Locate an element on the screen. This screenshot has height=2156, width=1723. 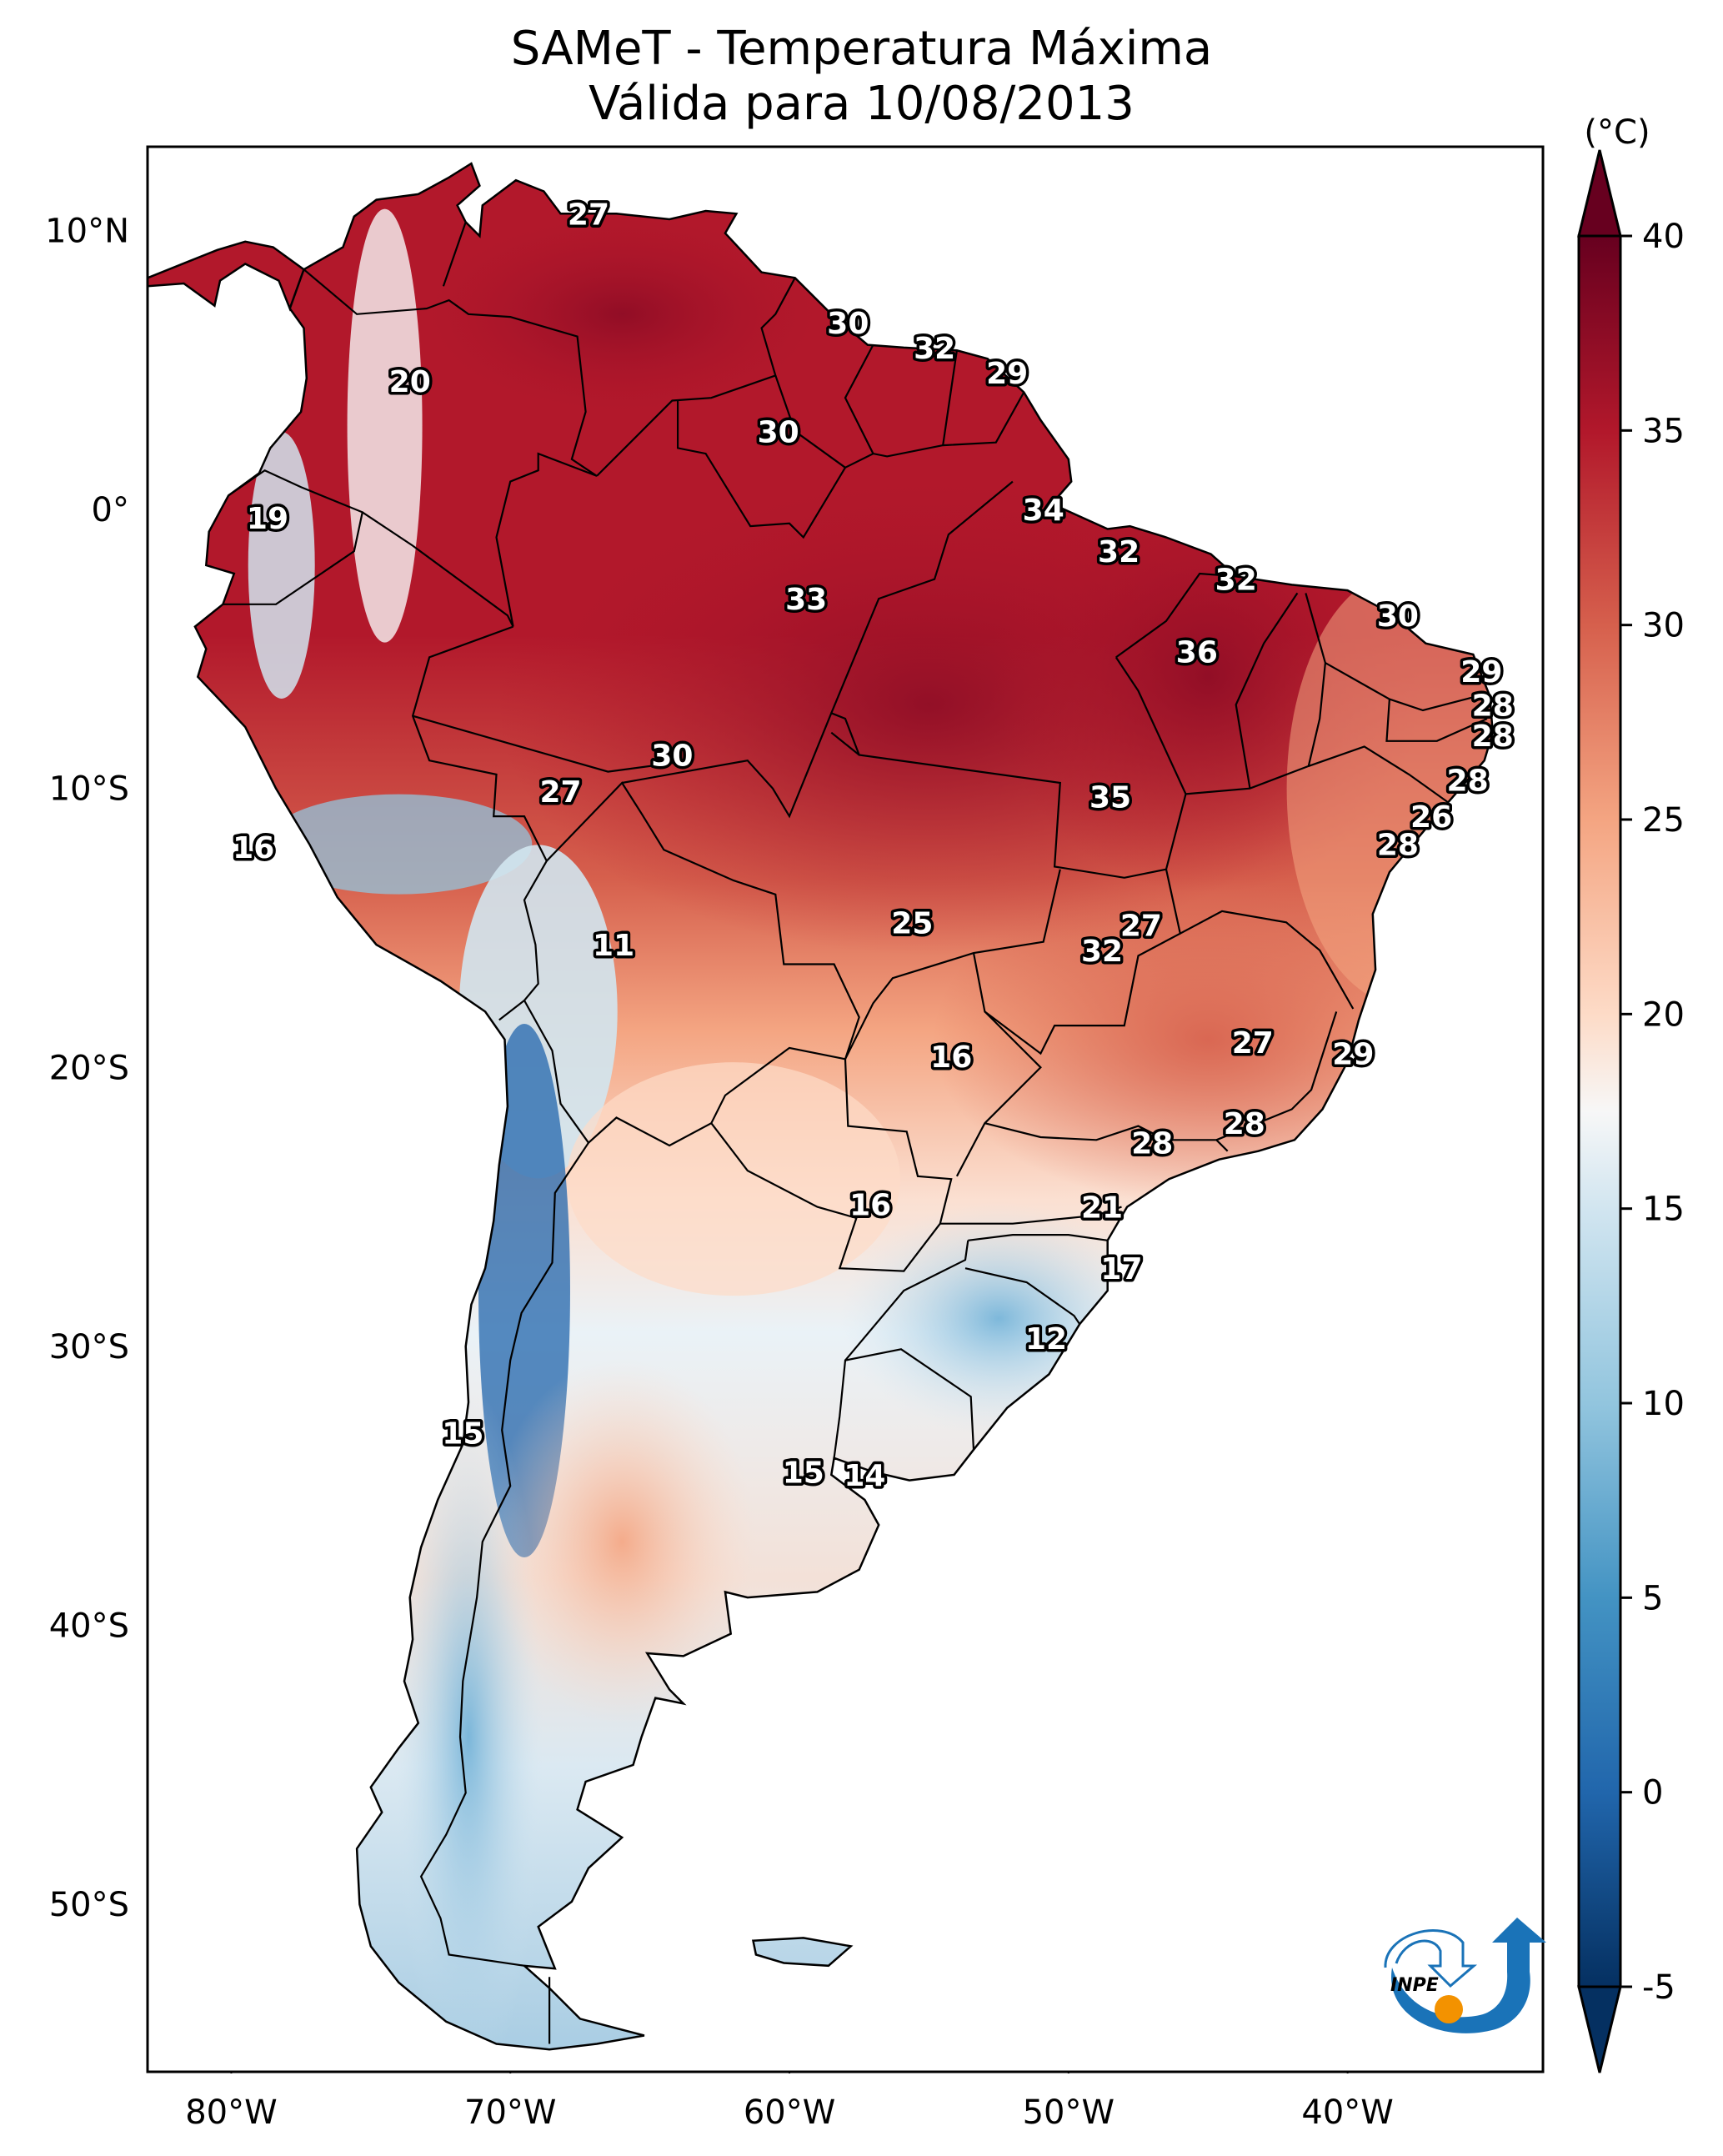
y-tick-label: 50°S is located at coordinates (89, 1905).